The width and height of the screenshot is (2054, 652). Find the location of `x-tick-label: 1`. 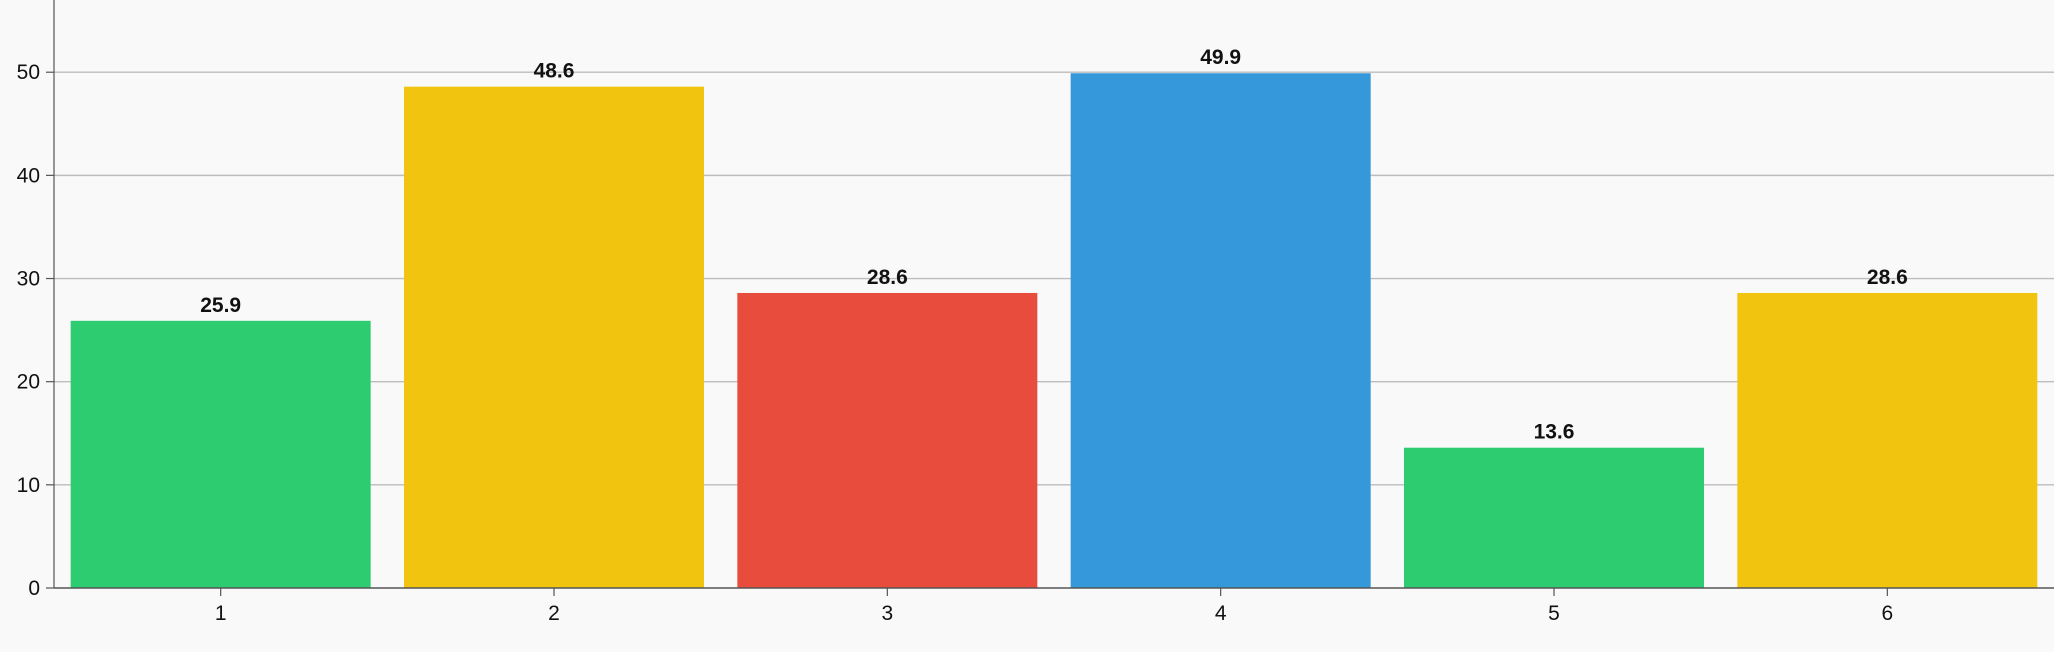

x-tick-label: 1 is located at coordinates (221, 613).